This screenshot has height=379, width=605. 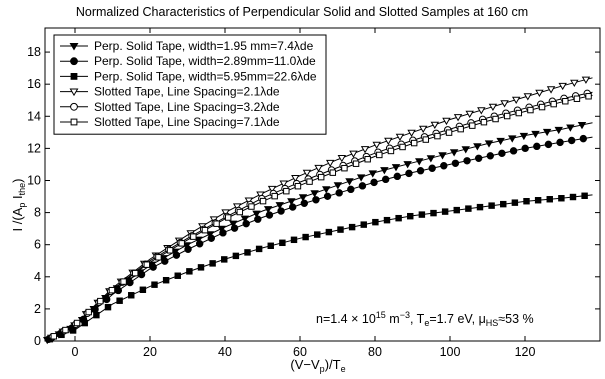 What do you see at coordinates (317, 365) in the screenshot?
I see `x-axis-label: (V−Vp)/Te` at bounding box center [317, 365].